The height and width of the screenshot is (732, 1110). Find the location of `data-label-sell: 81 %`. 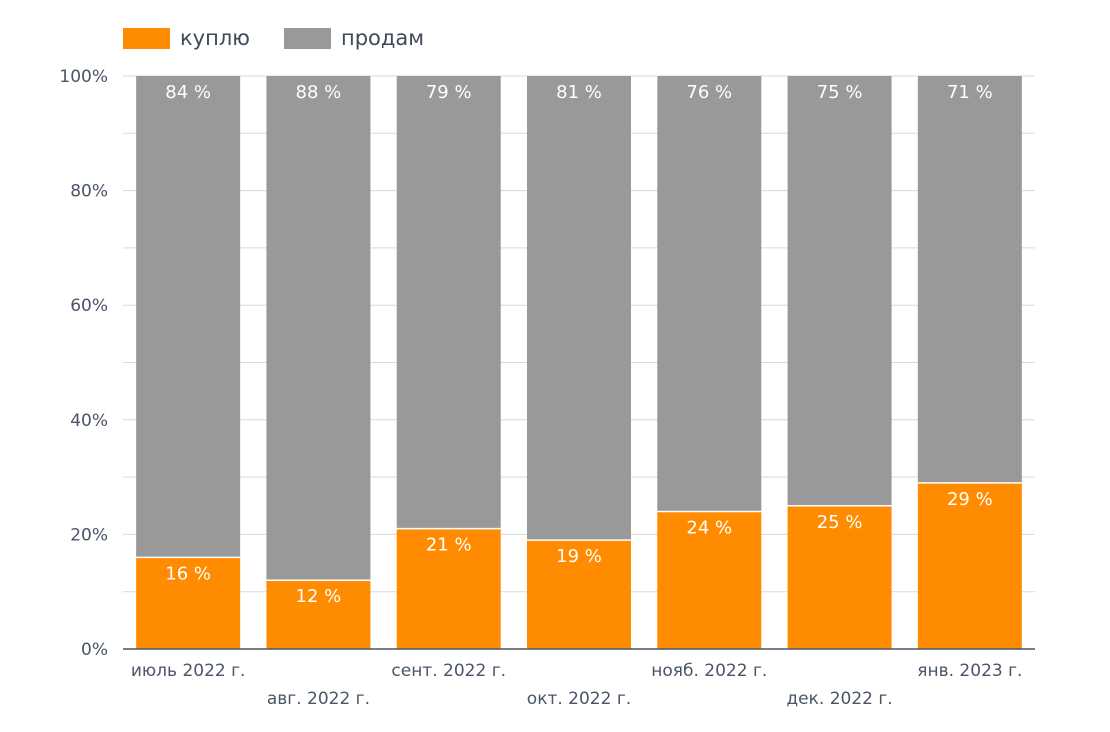

data-label-sell: 81 % is located at coordinates (579, 92).